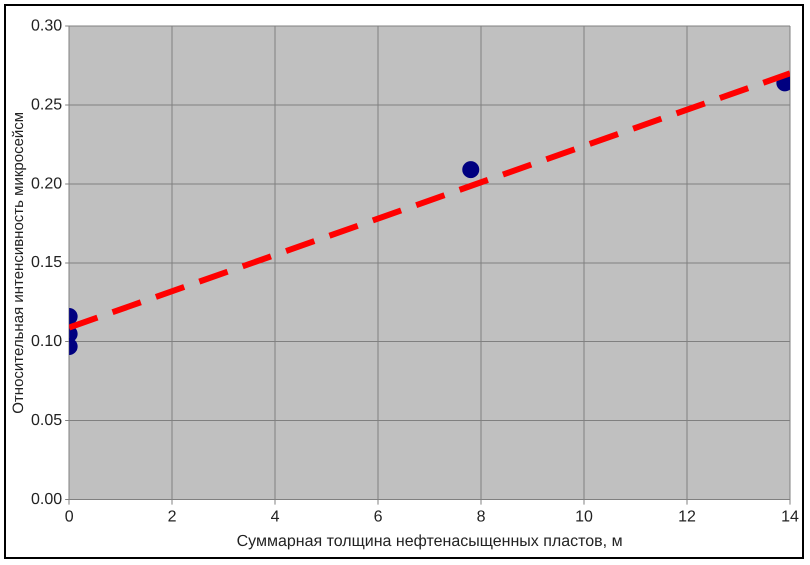 The width and height of the screenshot is (810, 565). I want to click on x-tick-label: 14, so click(790, 517).